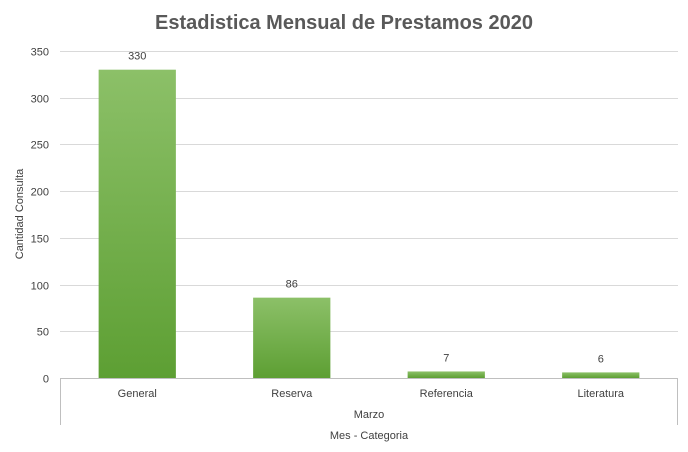 The image size is (688, 452). What do you see at coordinates (446, 358) in the screenshot?
I see `data-label: 7` at bounding box center [446, 358].